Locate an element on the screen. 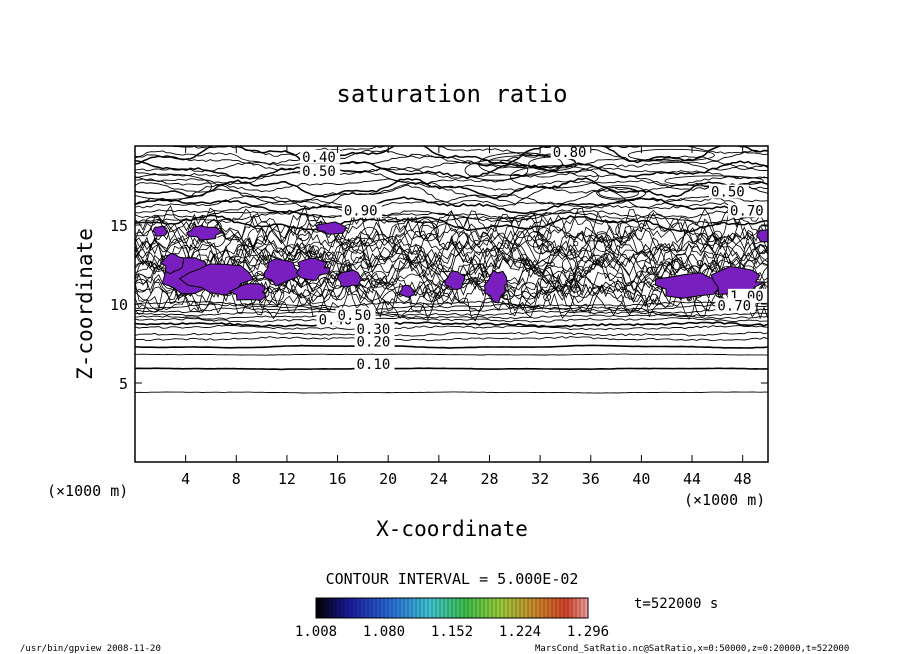  x-tick-label: 48 is located at coordinates (743, 479).